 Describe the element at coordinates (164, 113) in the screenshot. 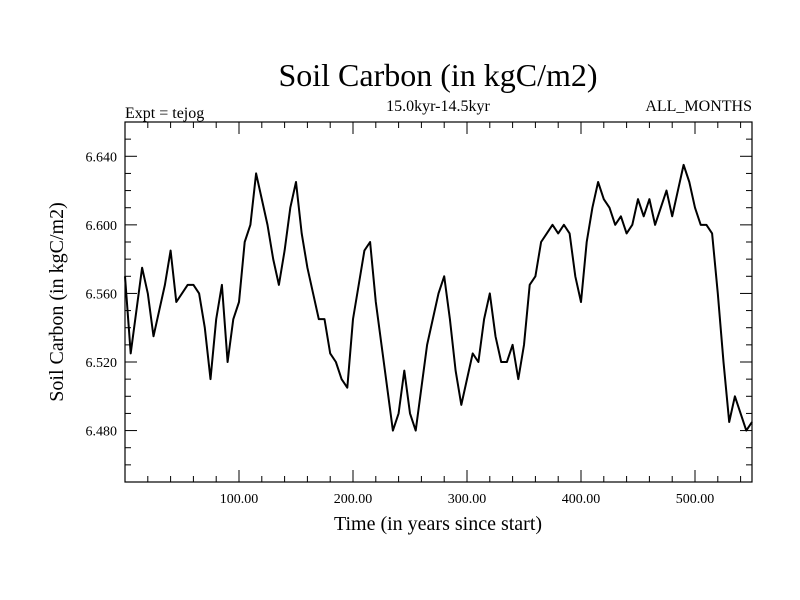

I see `experiment-label: Expt = tejog` at that location.